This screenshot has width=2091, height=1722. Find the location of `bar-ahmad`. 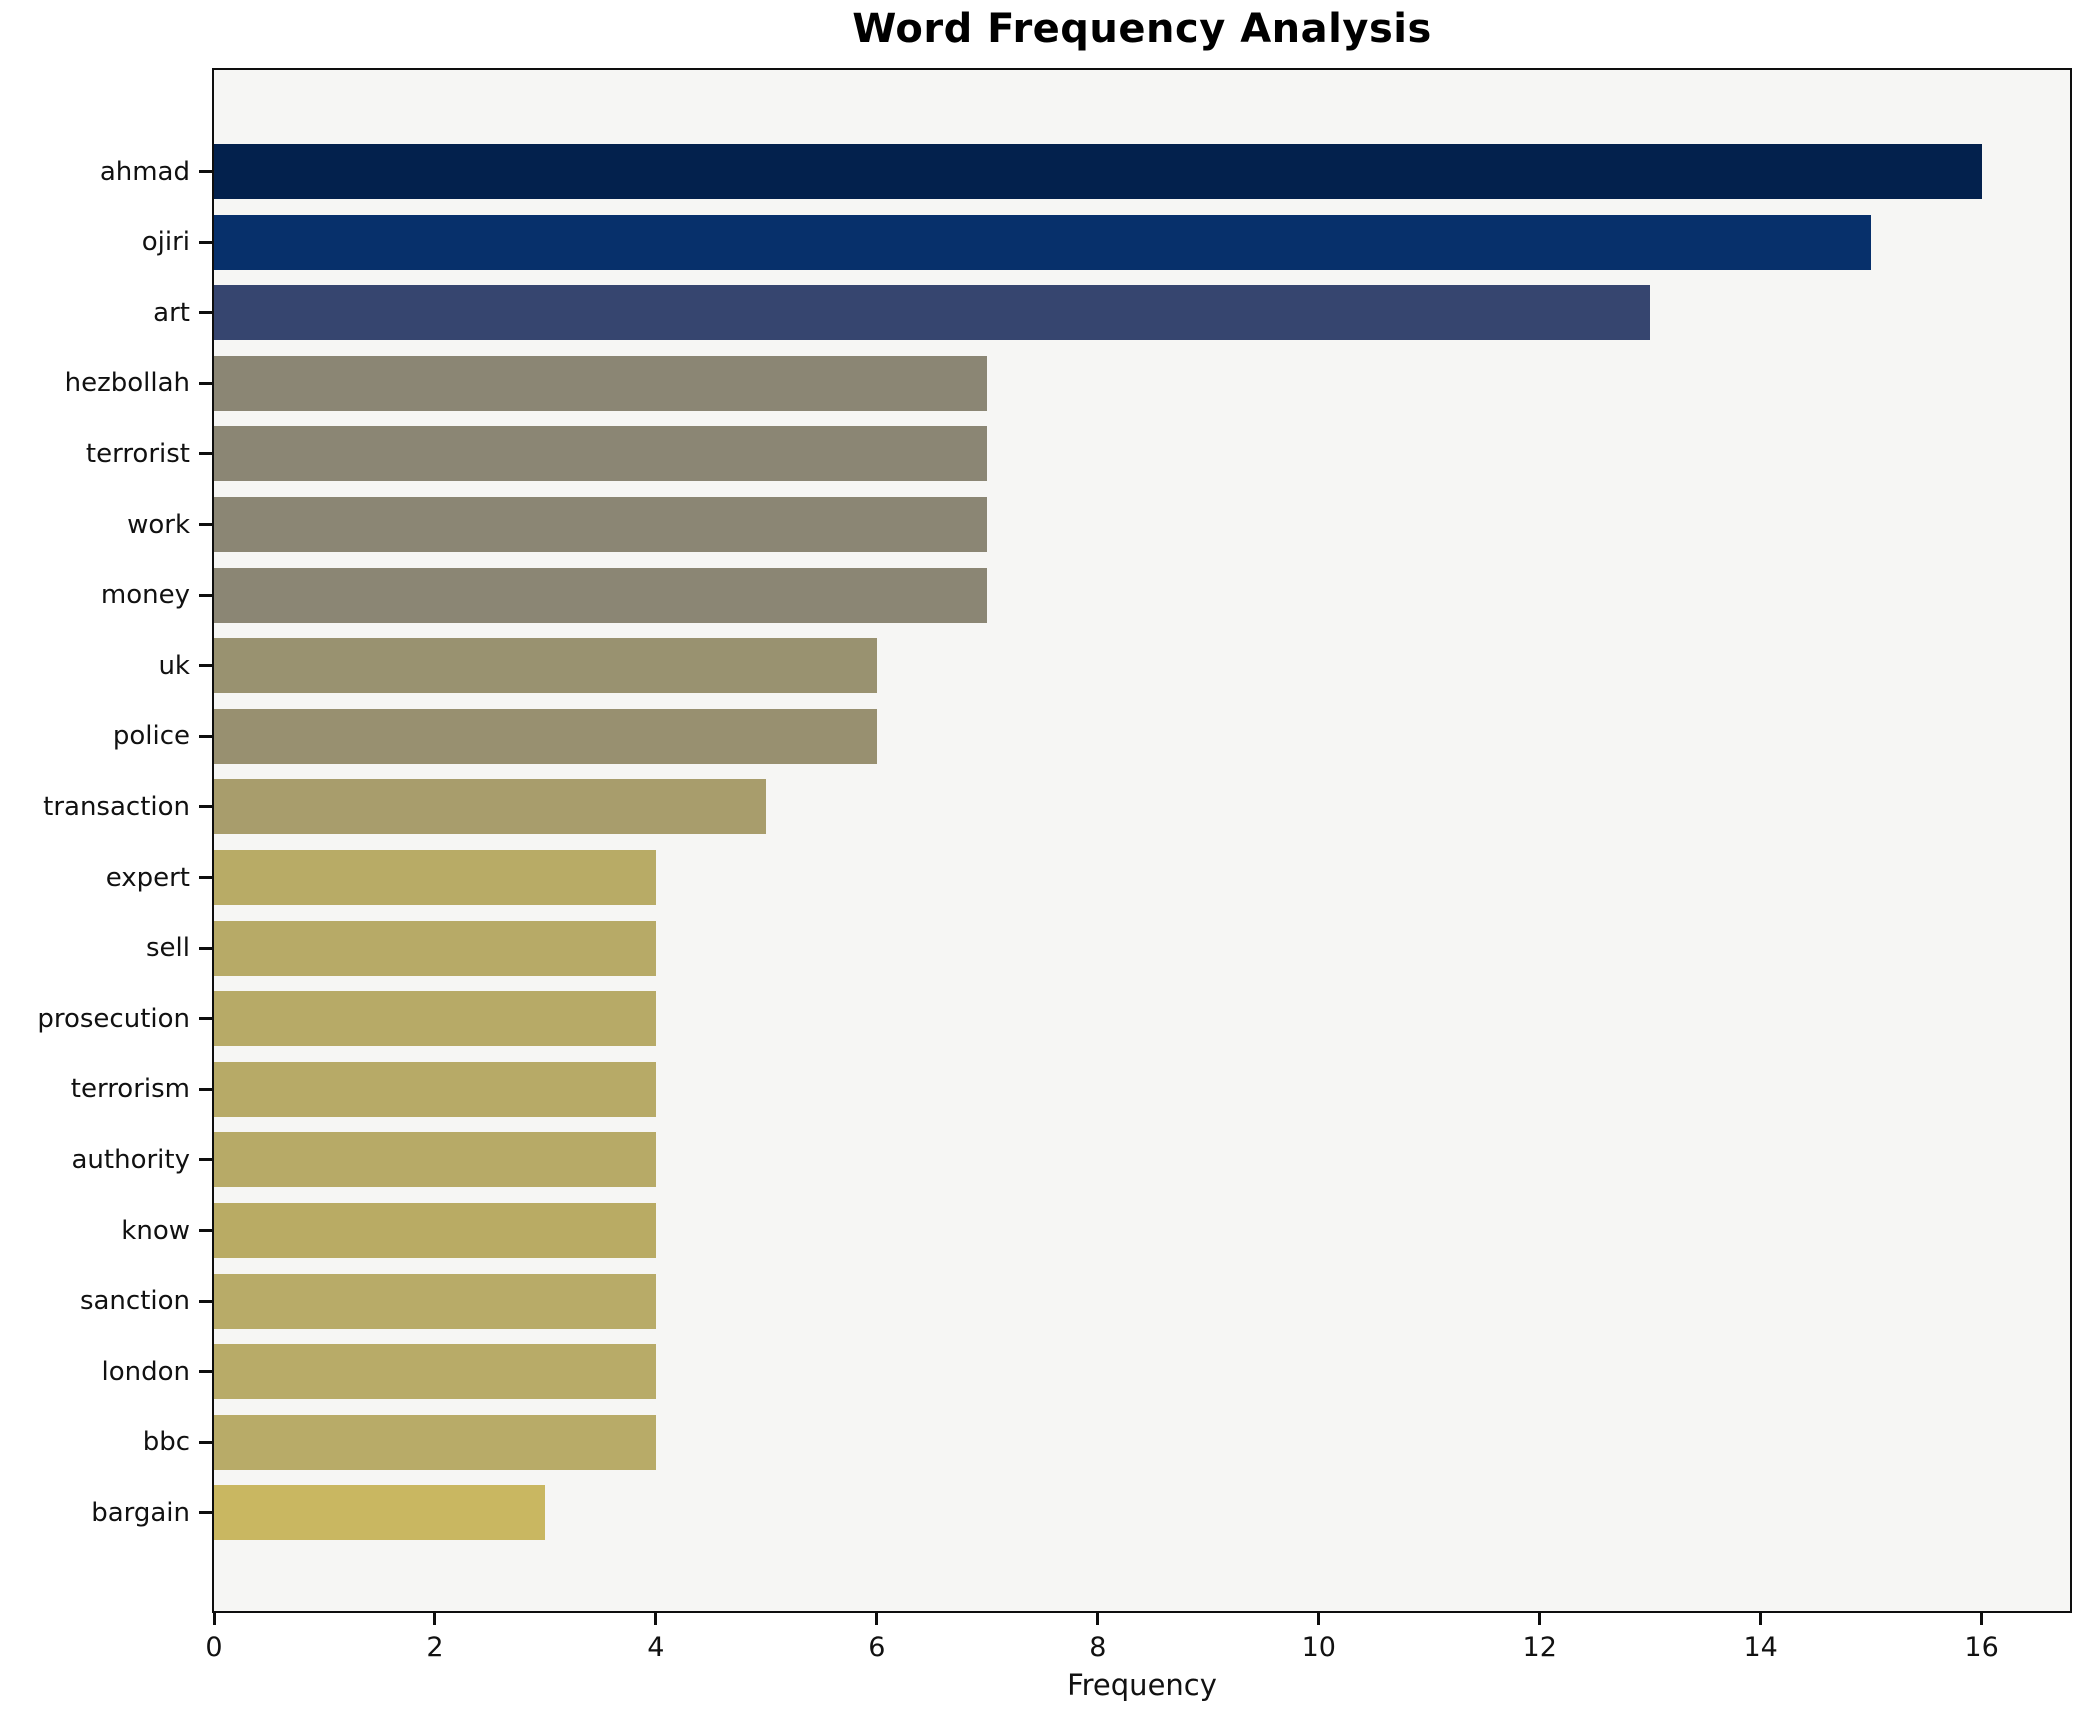

bar-ahmad is located at coordinates (1098, 171).